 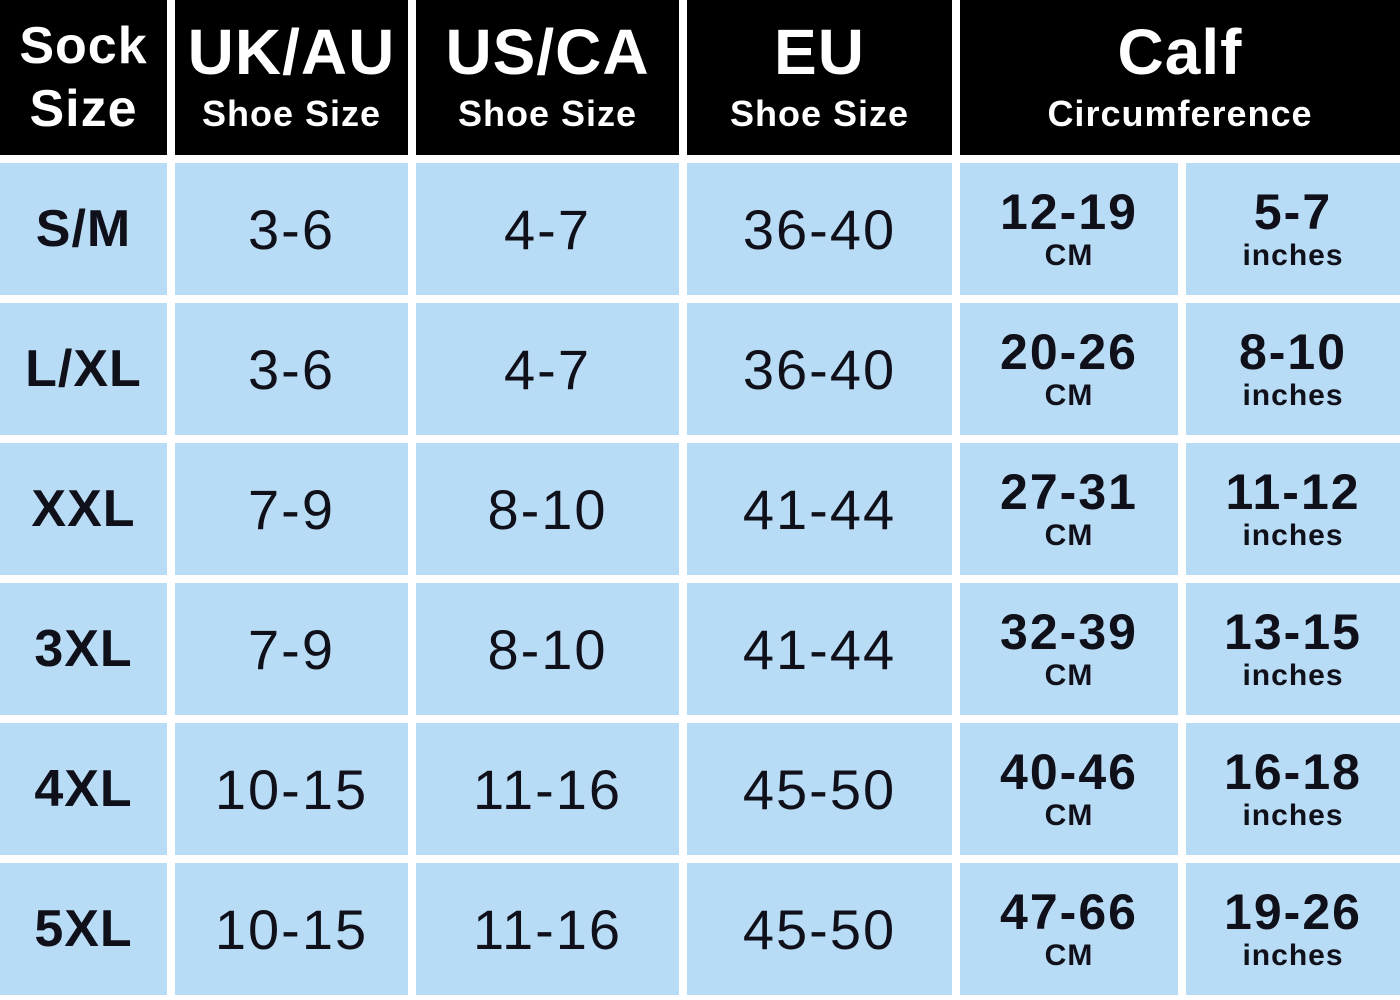 I want to click on sock-size-cell: XXL, so click(x=83, y=509).